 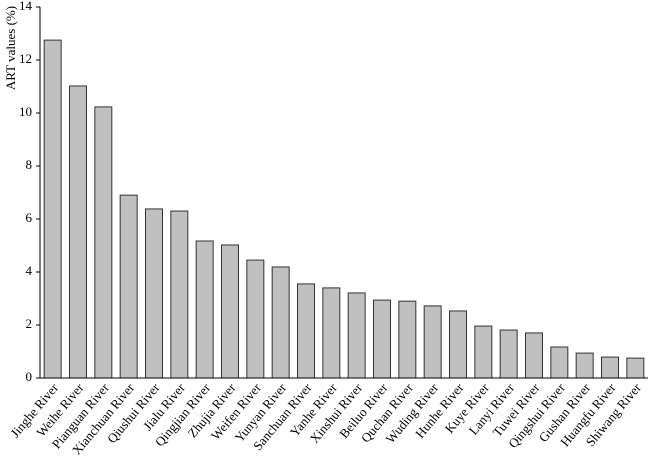 What do you see at coordinates (25, 58) in the screenshot?
I see `y-tick-label: 12` at bounding box center [25, 58].